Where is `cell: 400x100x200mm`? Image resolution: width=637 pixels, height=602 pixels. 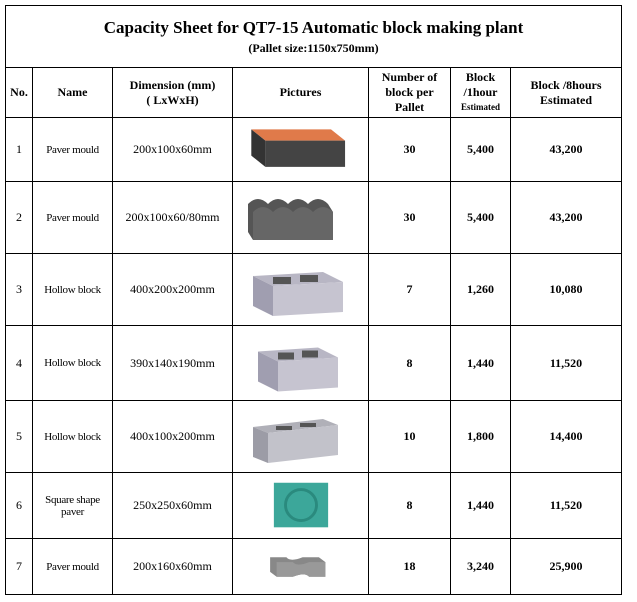 cell: 400x100x200mm is located at coordinates (172, 436).